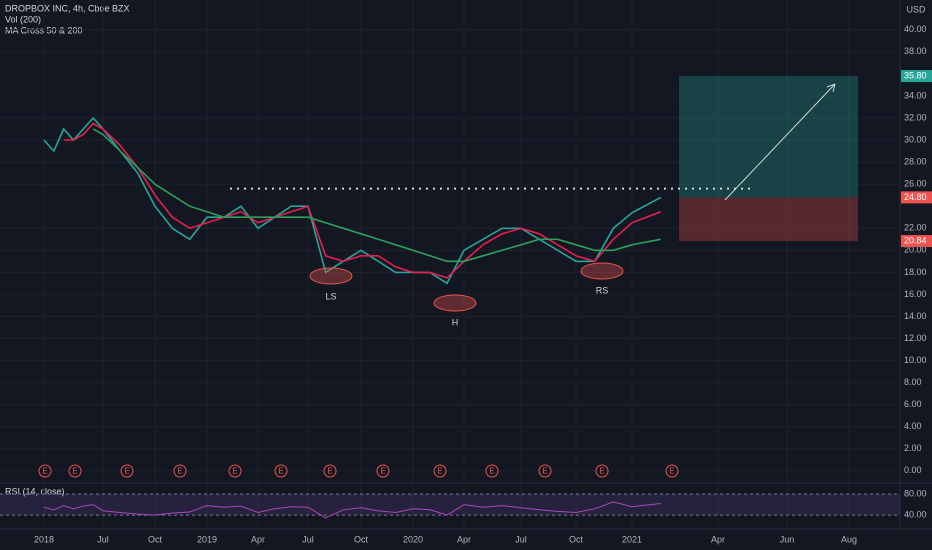 The width and height of the screenshot is (932, 550). What do you see at coordinates (915, 316) in the screenshot?
I see `y-tick-label: 14.00` at bounding box center [915, 316].